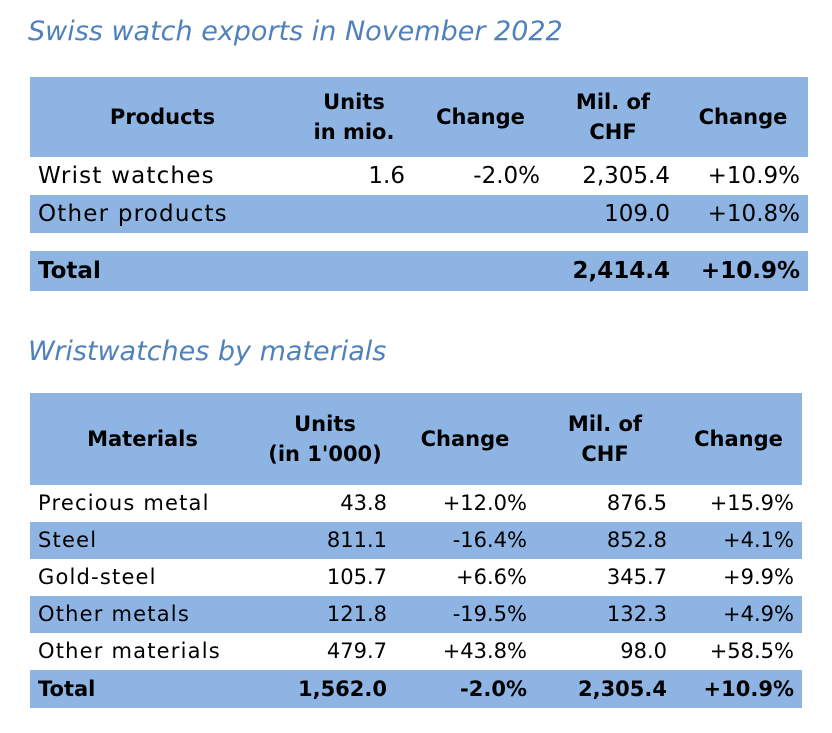  Describe the element at coordinates (416, 577) in the screenshot. I see `table-row: Gold-steel 105.7 +6.6% 345.7 +9.9%` at that location.